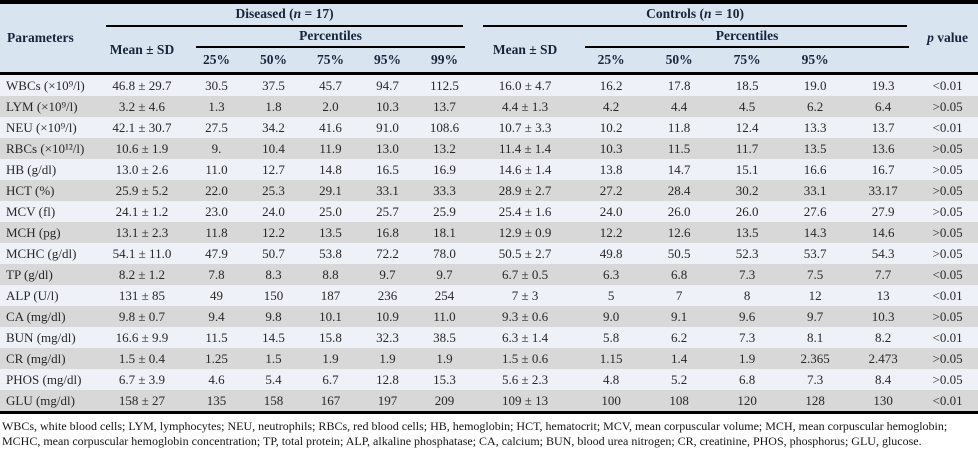 The image size is (978, 449). I want to click on value-cell: 6.7 ± 0.5, so click(525, 274).